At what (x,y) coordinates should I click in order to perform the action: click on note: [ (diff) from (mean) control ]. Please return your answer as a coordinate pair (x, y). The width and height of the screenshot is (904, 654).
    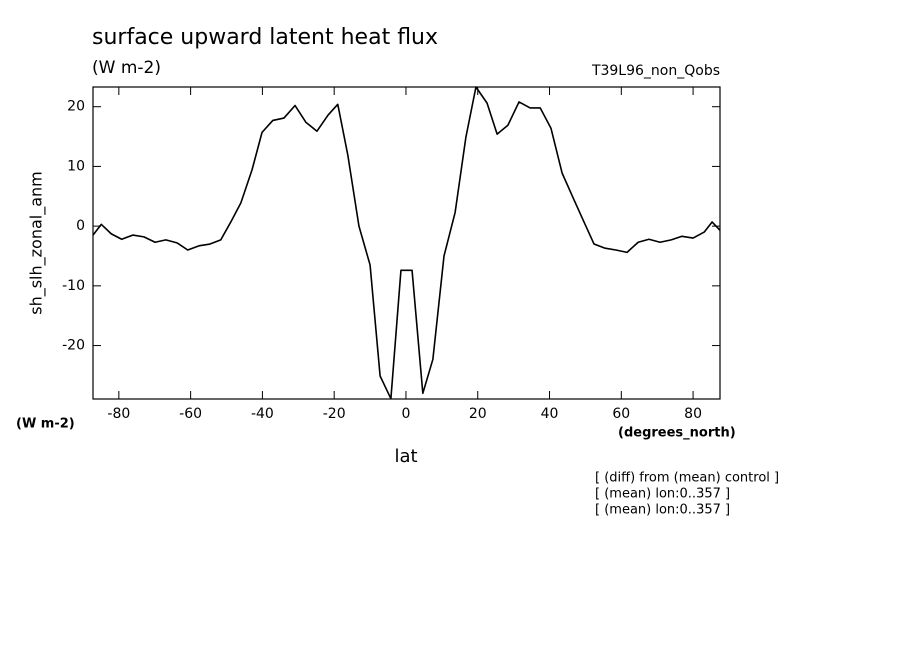
    Looking at the image, I should click on (687, 478).